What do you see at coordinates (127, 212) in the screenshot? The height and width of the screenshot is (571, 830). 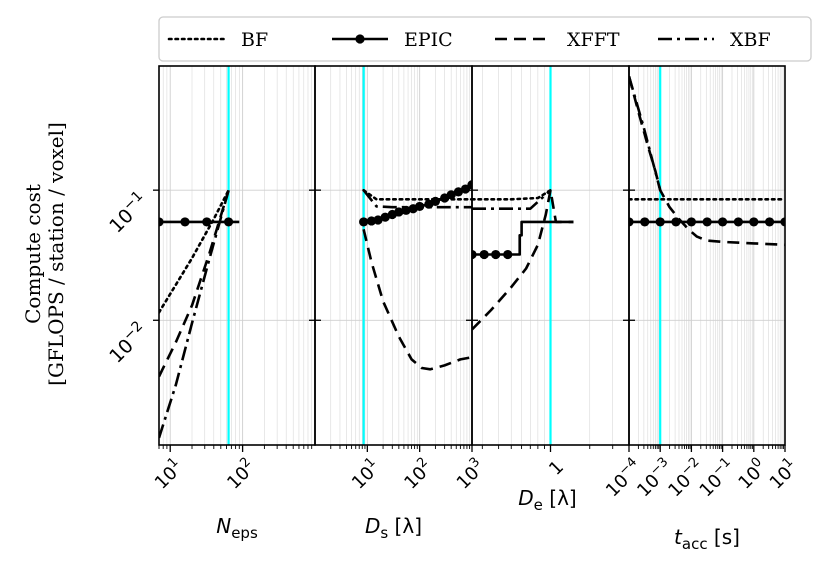 I see `y-tick-label: 10−1` at bounding box center [127, 212].